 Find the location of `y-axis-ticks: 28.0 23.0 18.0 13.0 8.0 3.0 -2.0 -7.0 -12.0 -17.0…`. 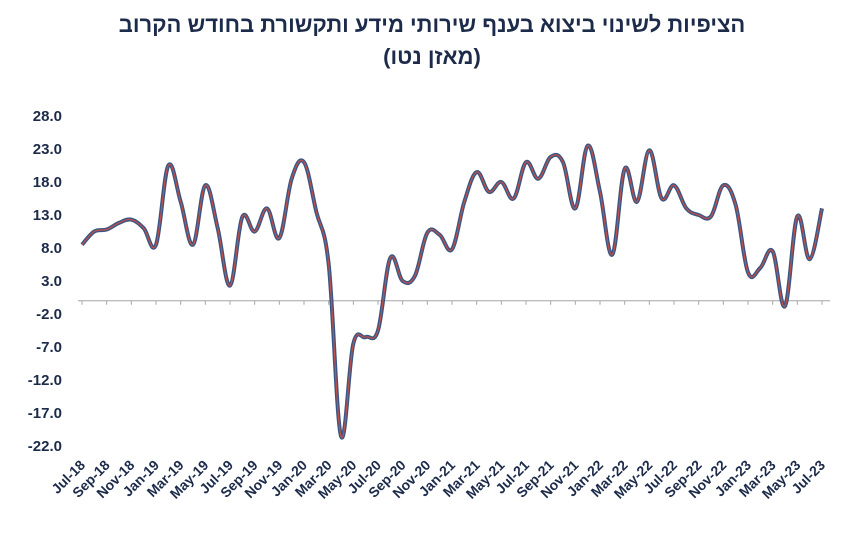

y-axis-ticks: 28.0 23.0 18.0 13.0 8.0 3.0 -2.0 -7.0 -12.0 -17.0… is located at coordinates (45, 281).